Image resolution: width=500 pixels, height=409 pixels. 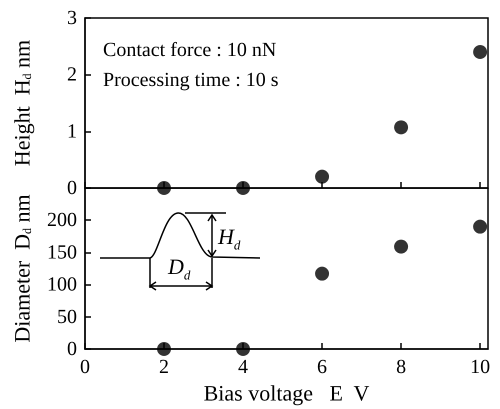 What do you see at coordinates (62, 252) in the screenshot?
I see `y-tick-label: 150` at bounding box center [62, 252].